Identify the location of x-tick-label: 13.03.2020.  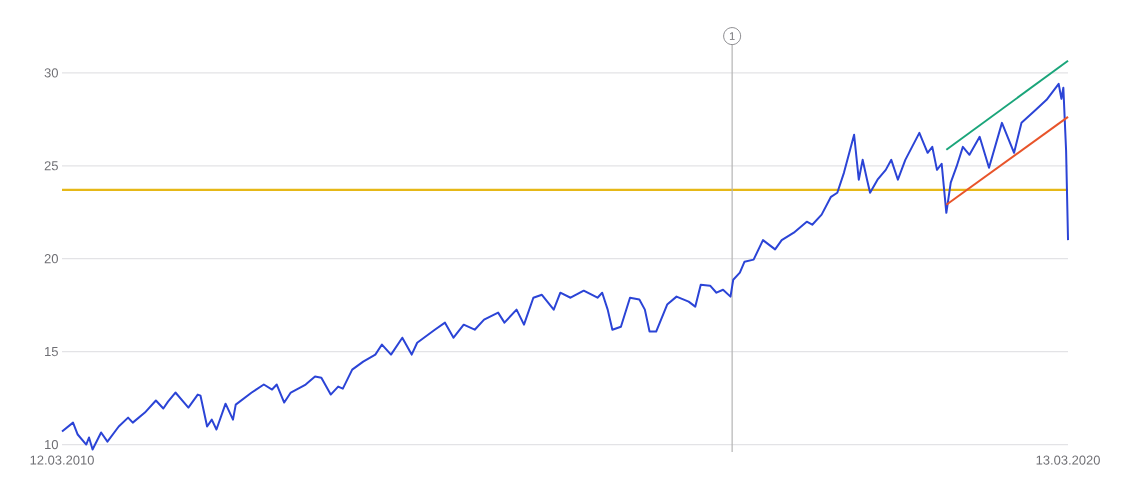
(1068, 460).